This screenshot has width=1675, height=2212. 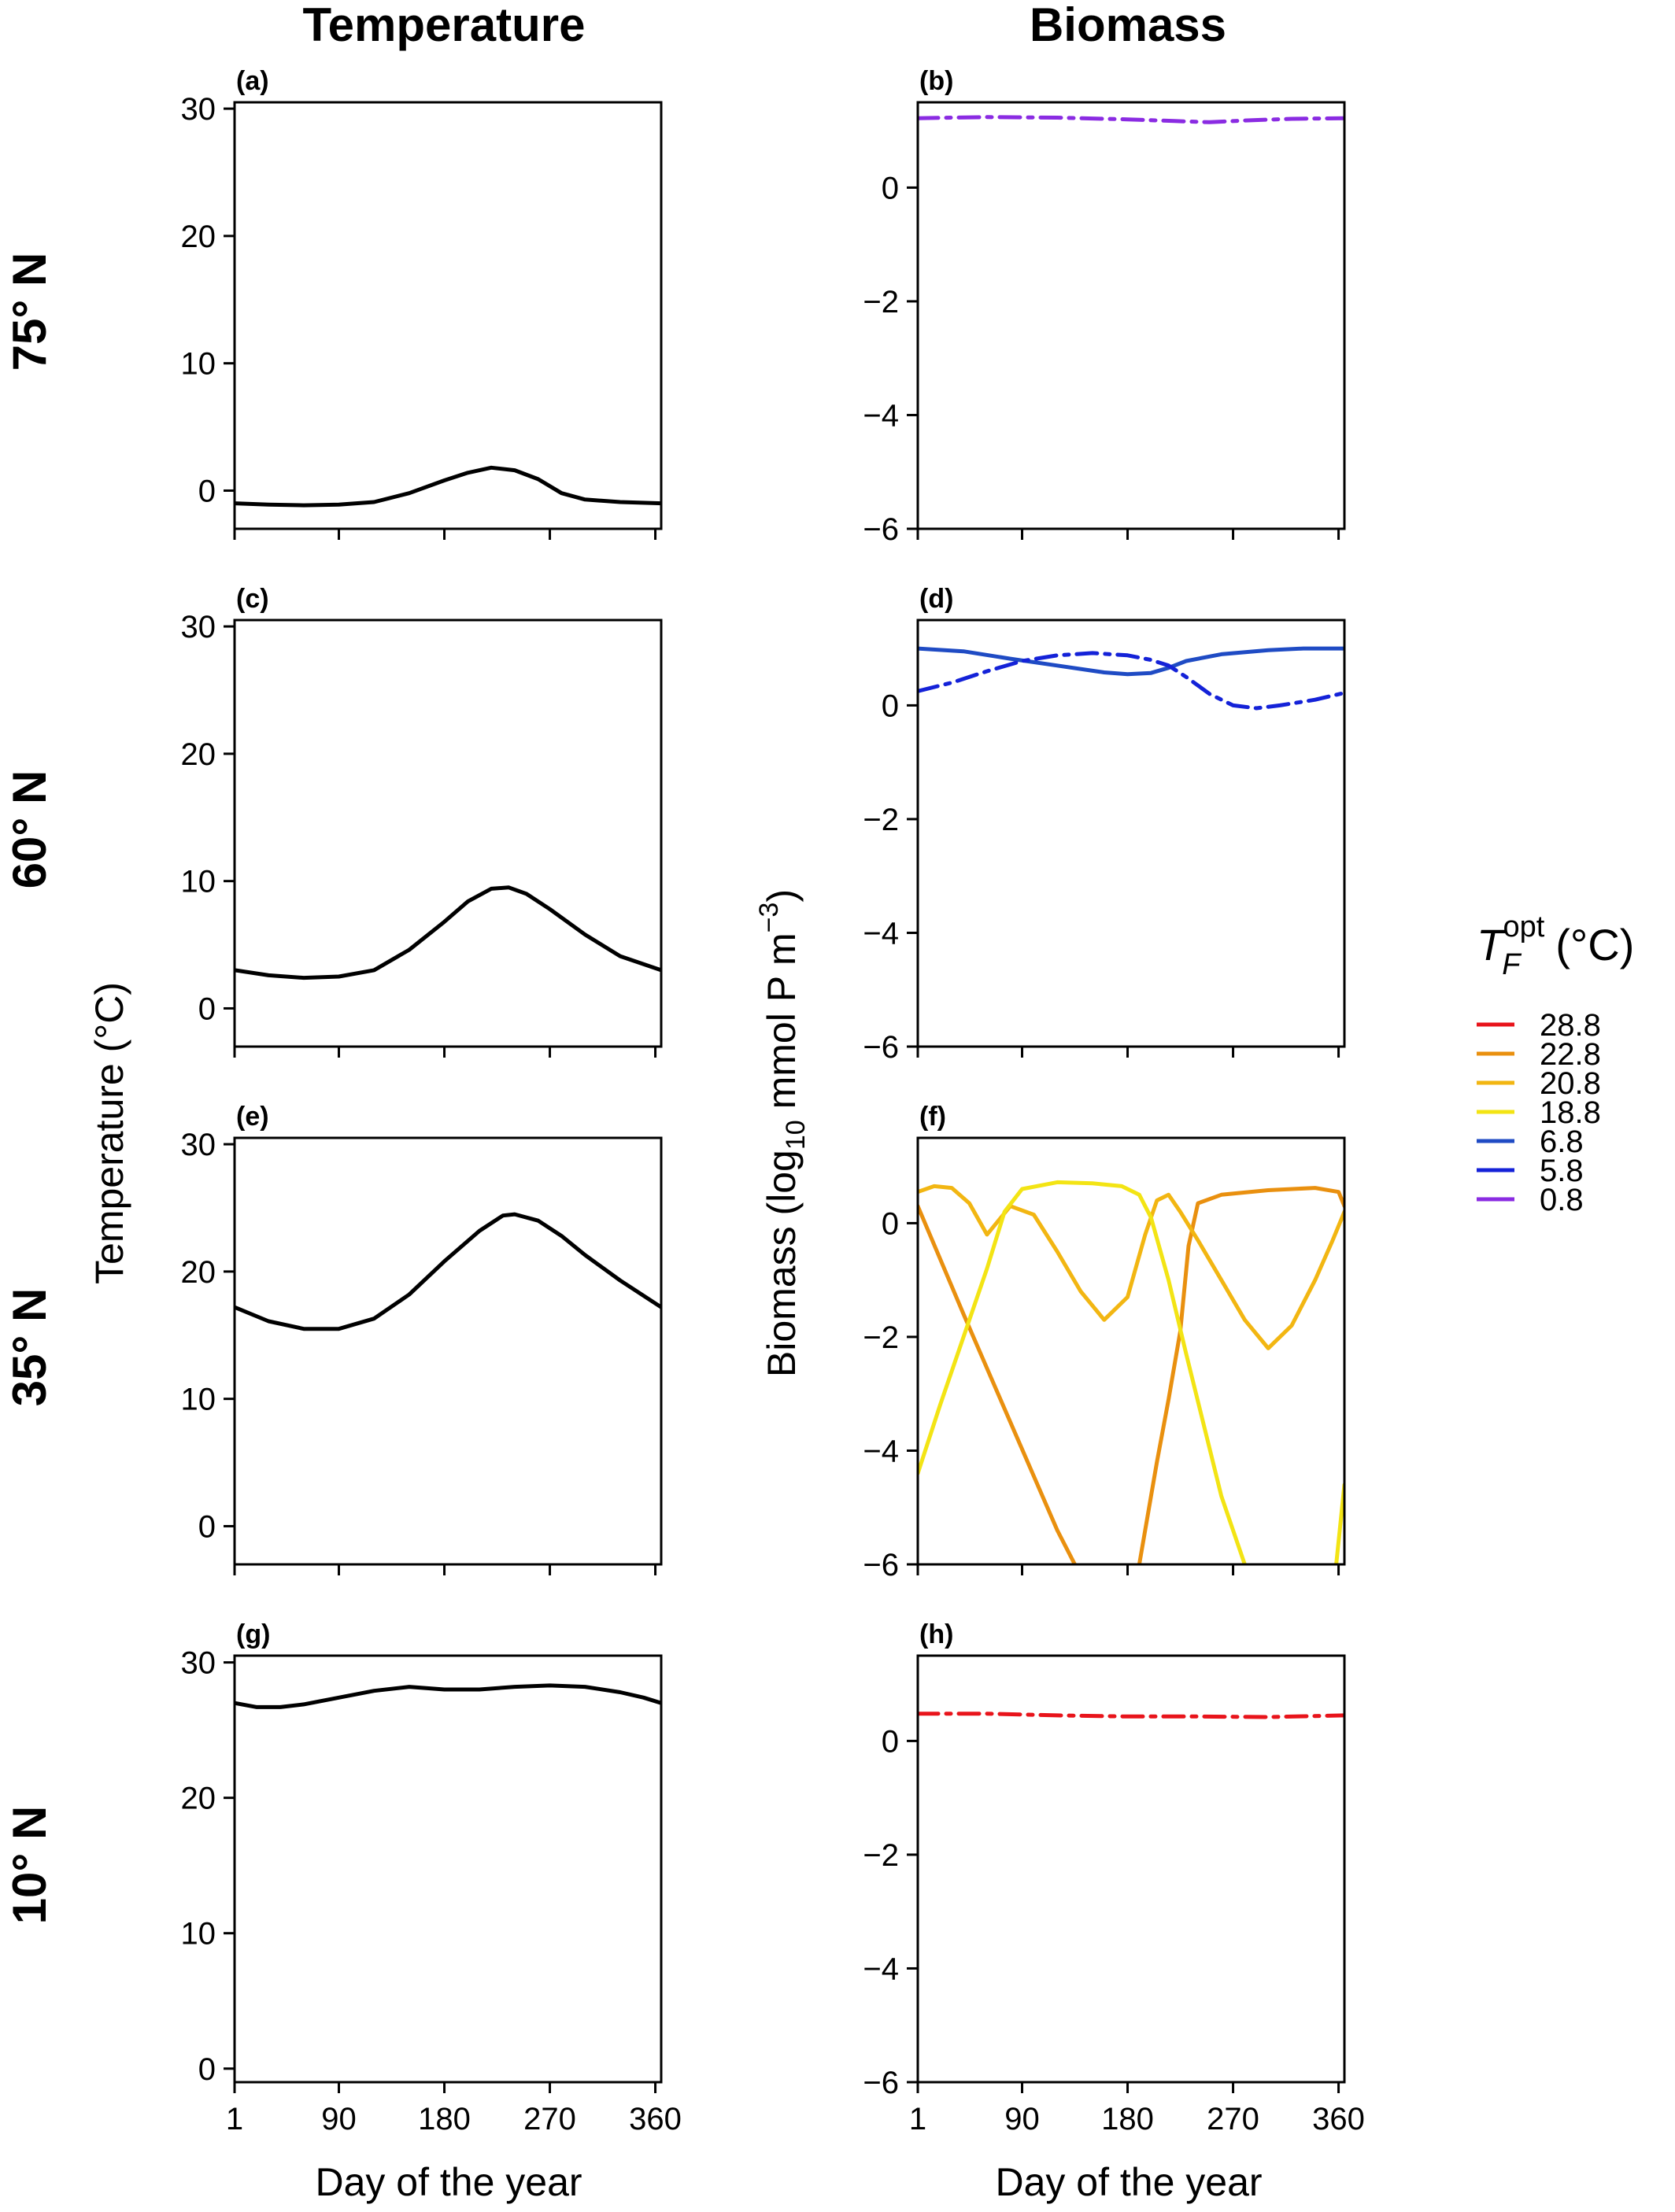 What do you see at coordinates (1571, 1083) in the screenshot?
I see `legend-label: 20.8` at bounding box center [1571, 1083].